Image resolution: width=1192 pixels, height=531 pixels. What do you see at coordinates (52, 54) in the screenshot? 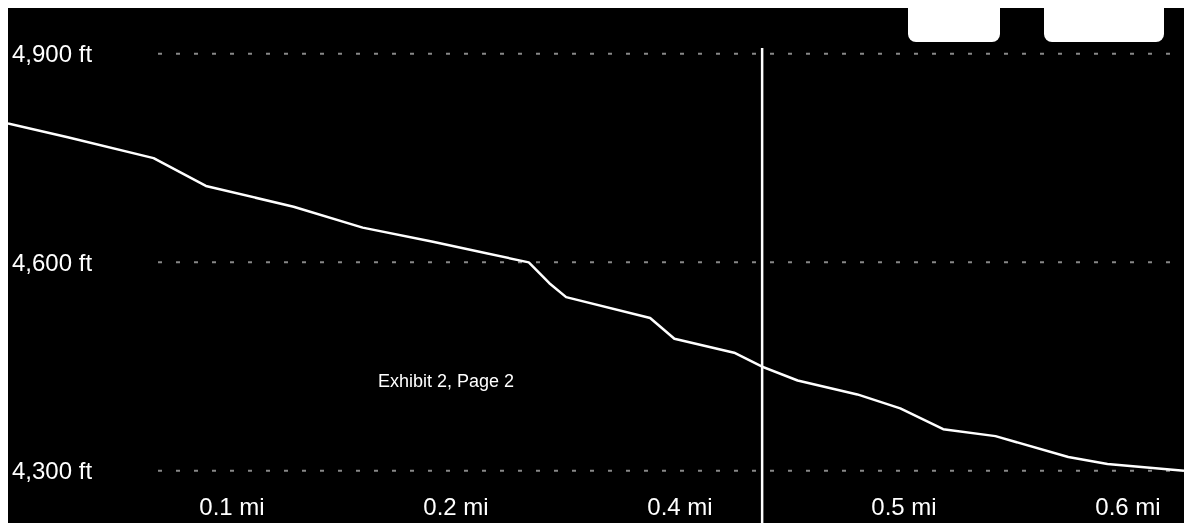
I see `y-tick-label: 4,900 ft` at bounding box center [52, 54].